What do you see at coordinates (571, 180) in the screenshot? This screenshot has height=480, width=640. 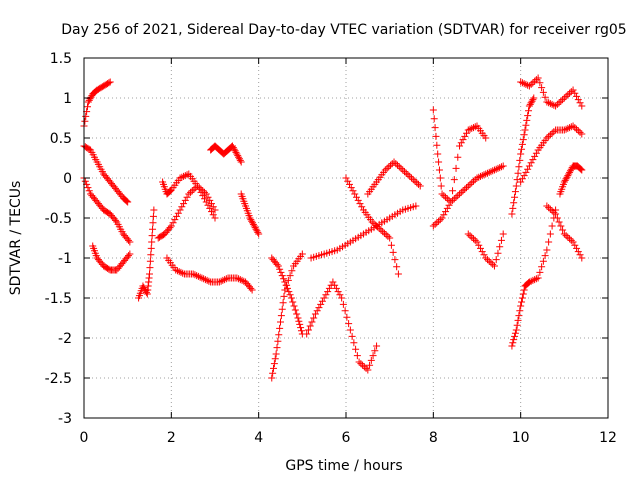 I see `series-arc-y` at bounding box center [571, 180].